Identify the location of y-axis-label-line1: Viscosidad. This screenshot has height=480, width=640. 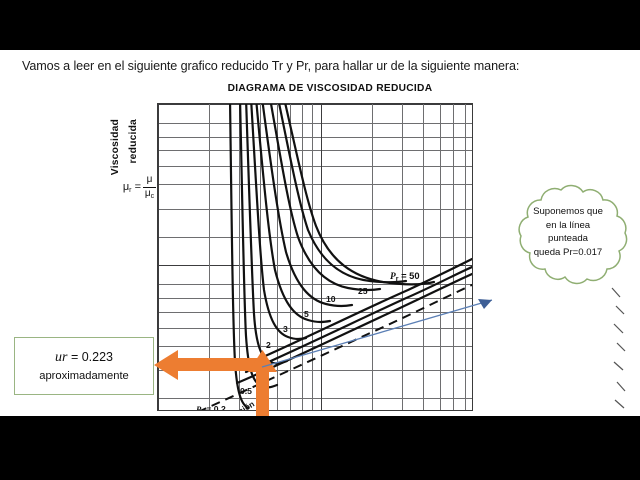
(115, 147).